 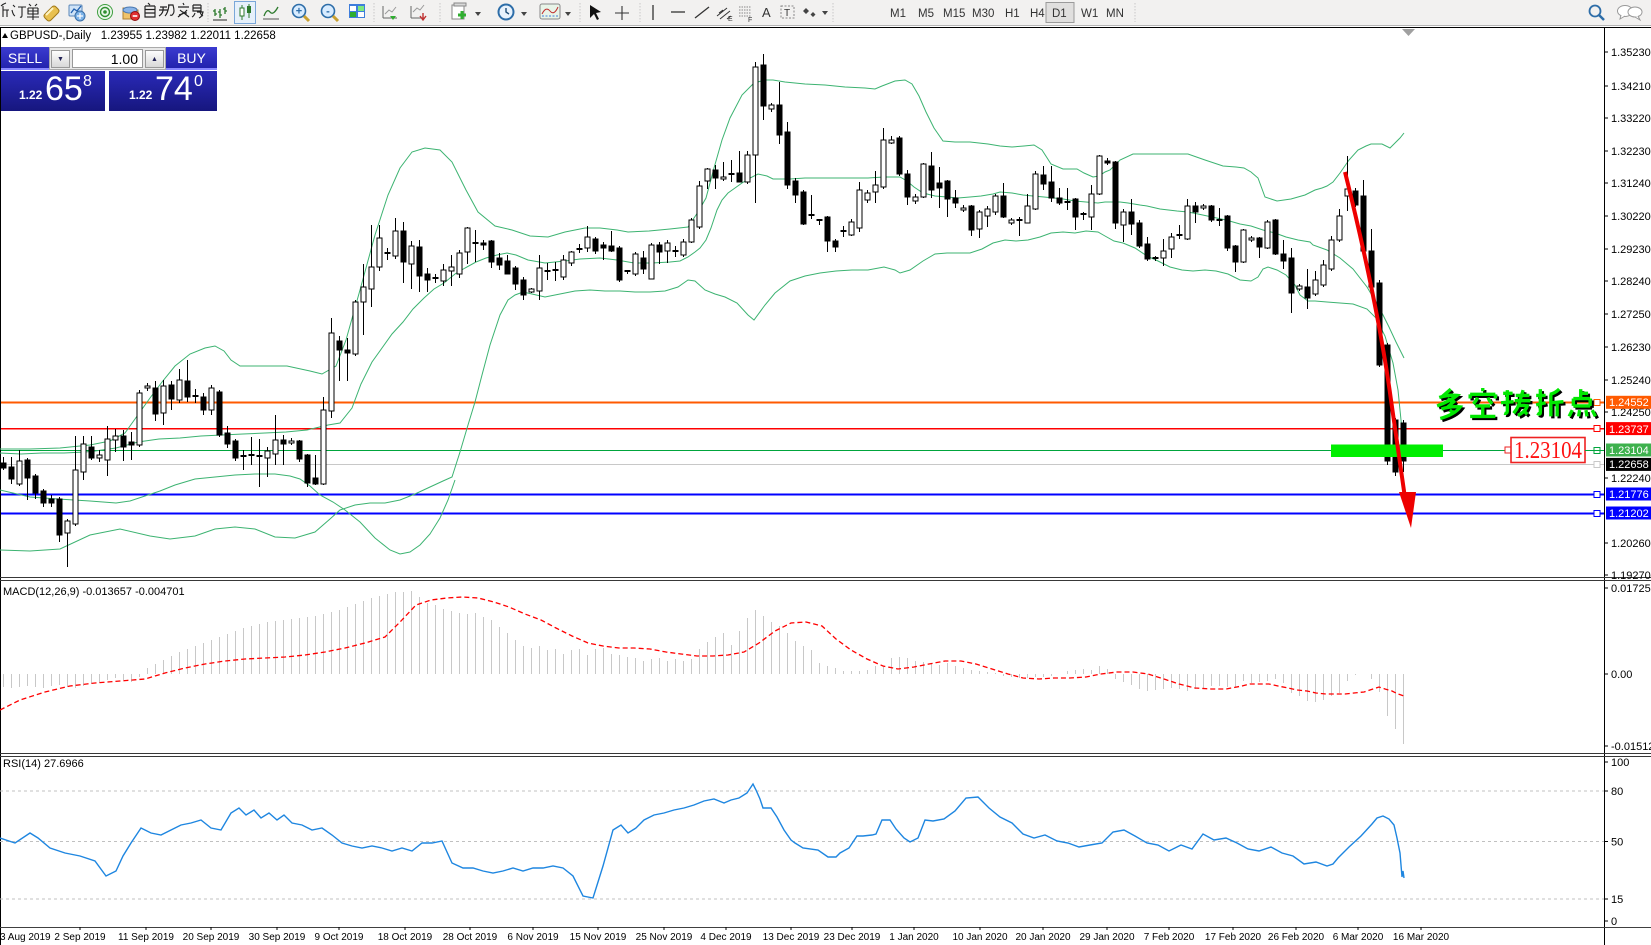 I want to click on svg-text: 6 Mar 2020, so click(x=1358, y=937).